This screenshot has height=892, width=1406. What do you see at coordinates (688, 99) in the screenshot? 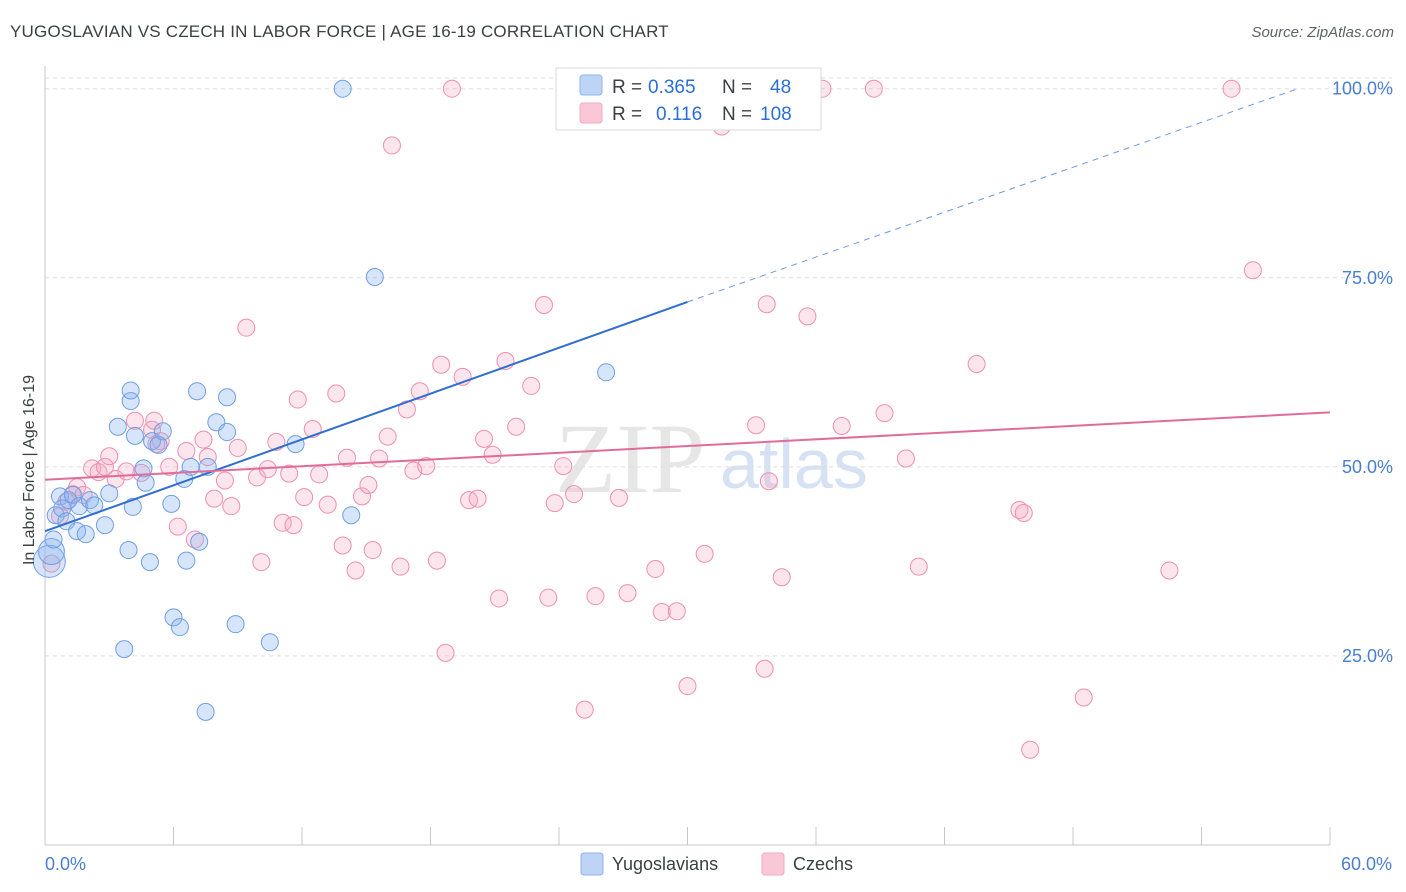
I see `stats-legend: R = 0.365 N = 48 R = 0.116 N = 108` at bounding box center [688, 99].